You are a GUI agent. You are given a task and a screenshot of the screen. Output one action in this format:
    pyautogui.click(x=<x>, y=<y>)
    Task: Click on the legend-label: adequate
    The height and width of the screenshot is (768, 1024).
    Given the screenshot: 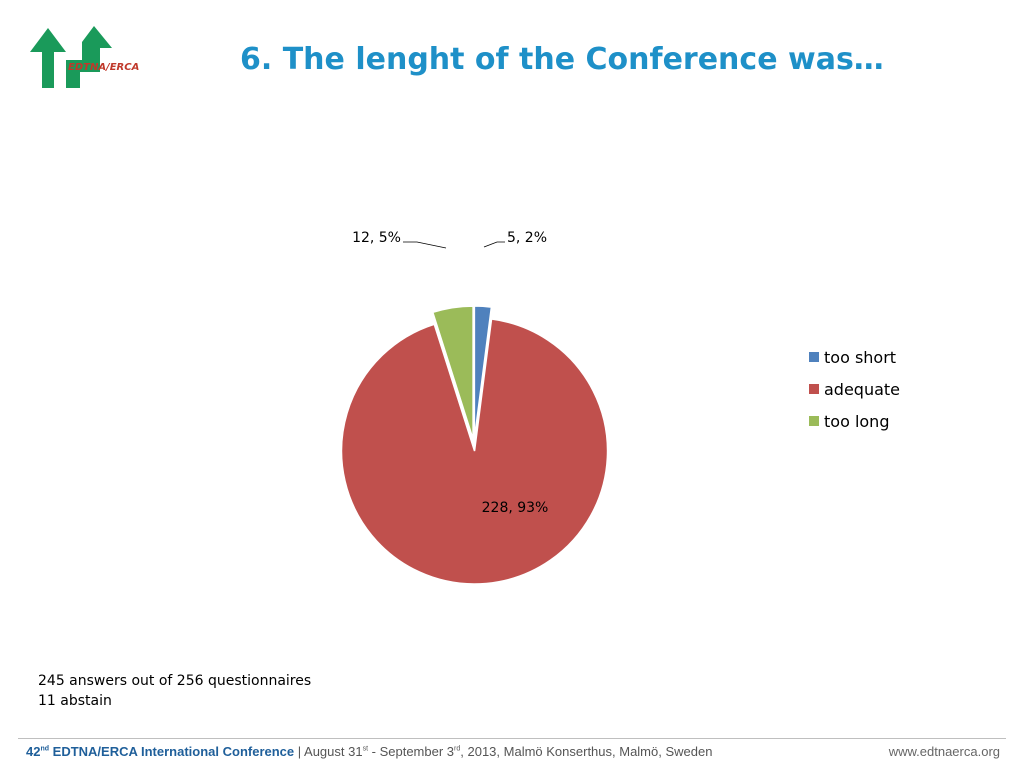 What is the action you would take?
    pyautogui.click(x=862, y=389)
    